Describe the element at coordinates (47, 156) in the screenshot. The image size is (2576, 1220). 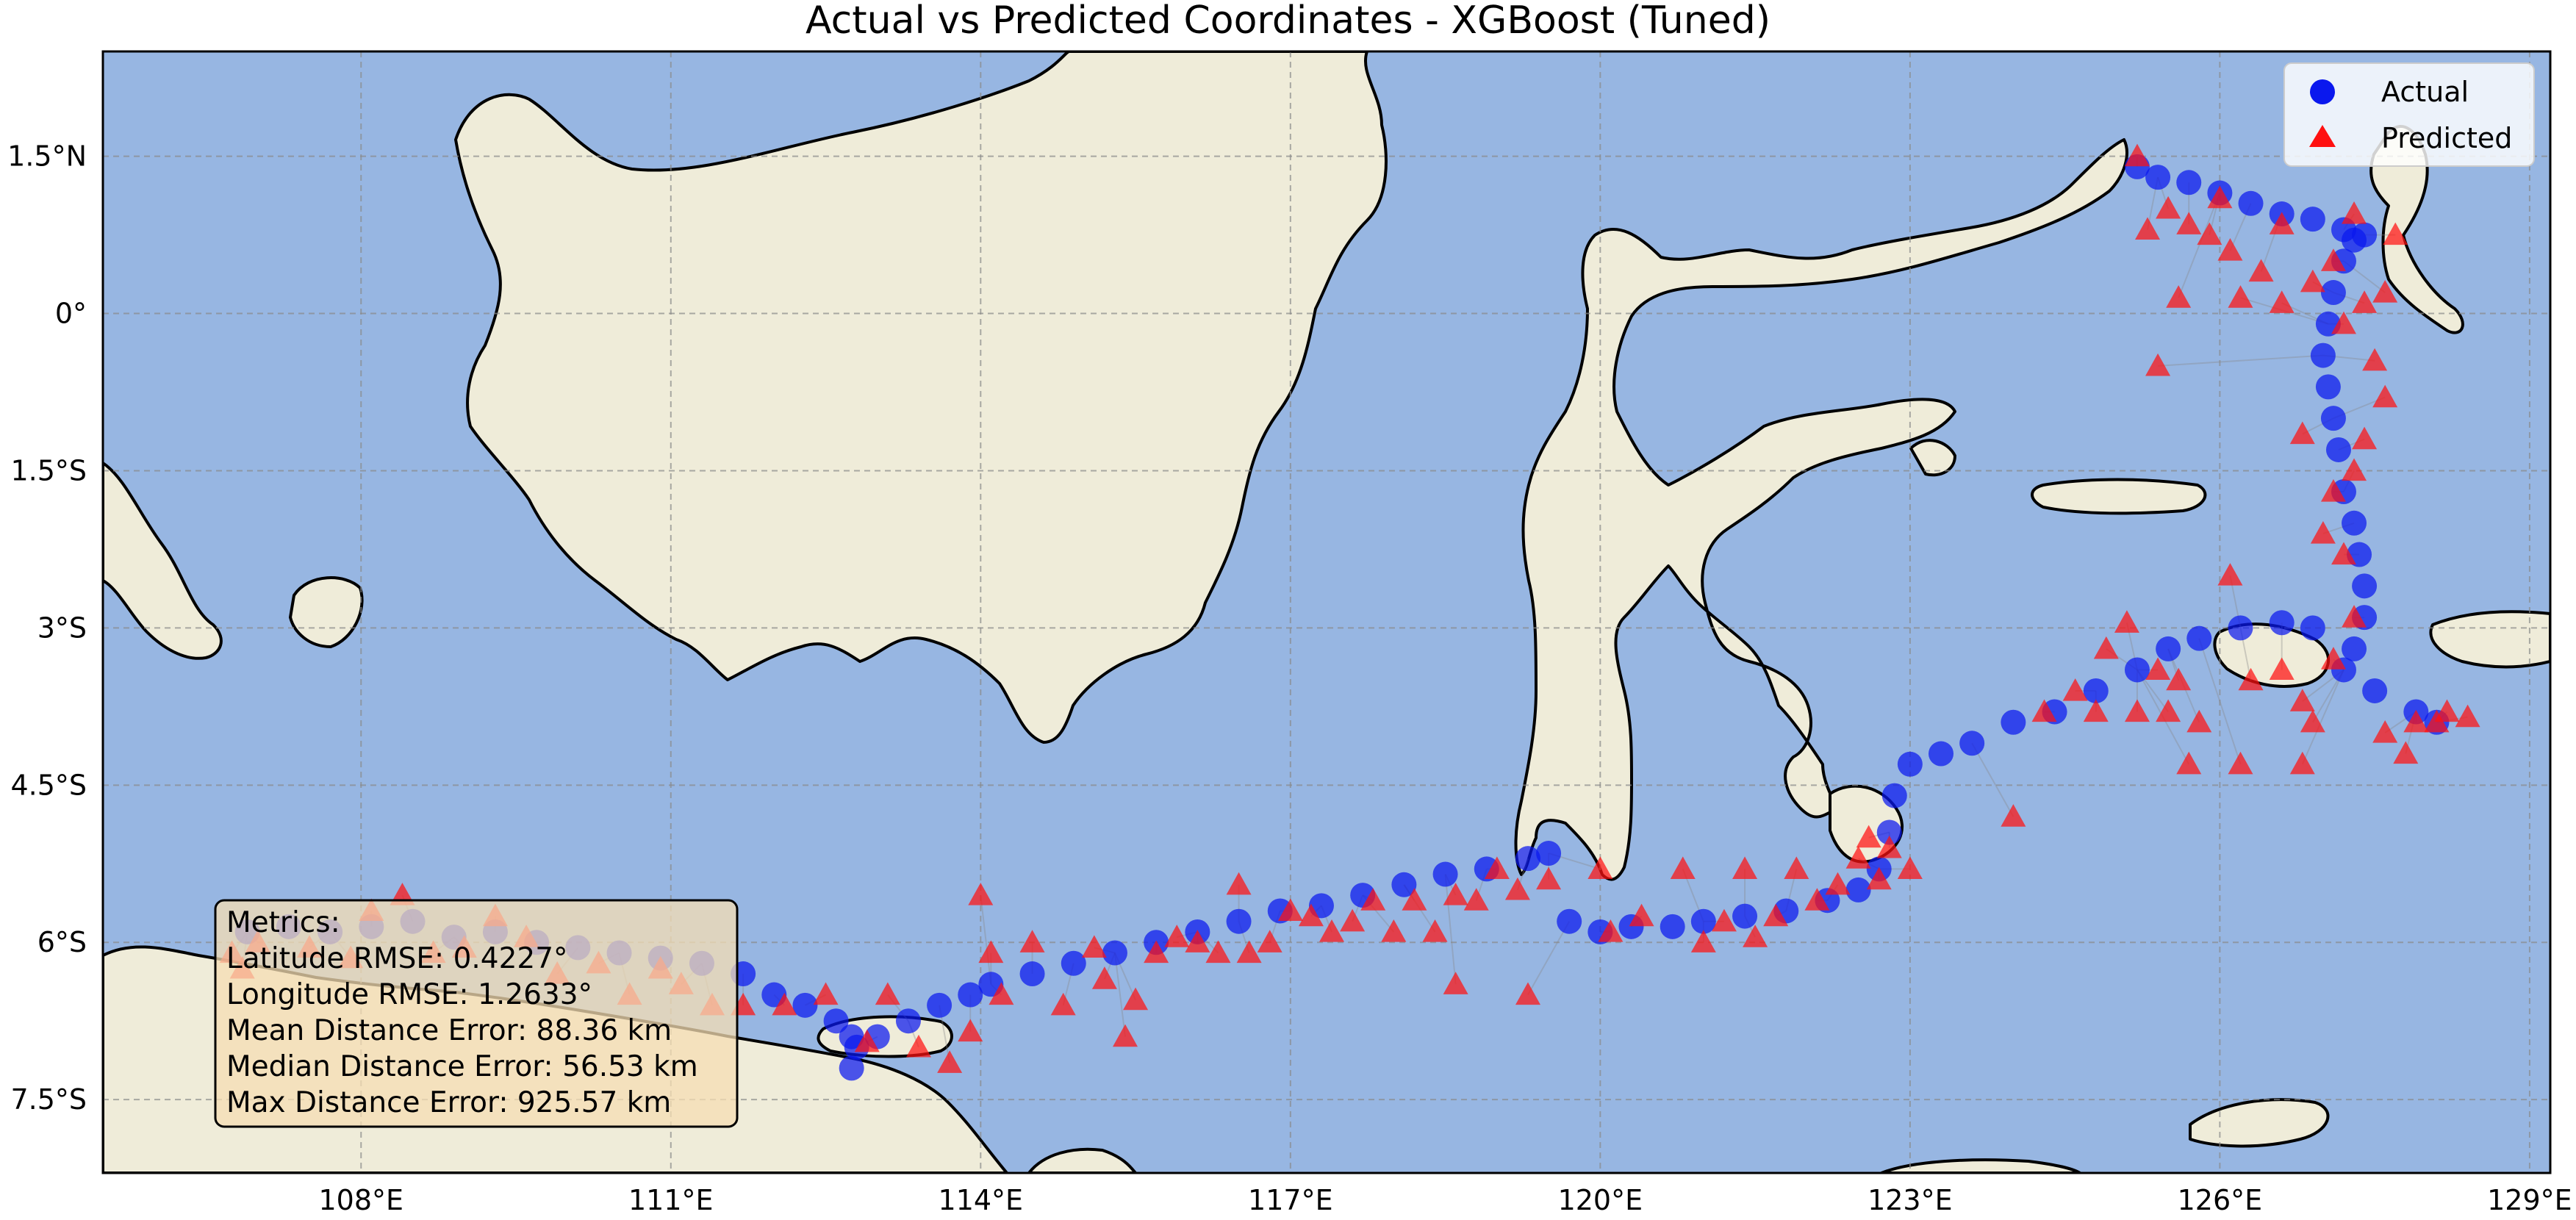
I see `y-tick-label: 1.5°N` at that location.